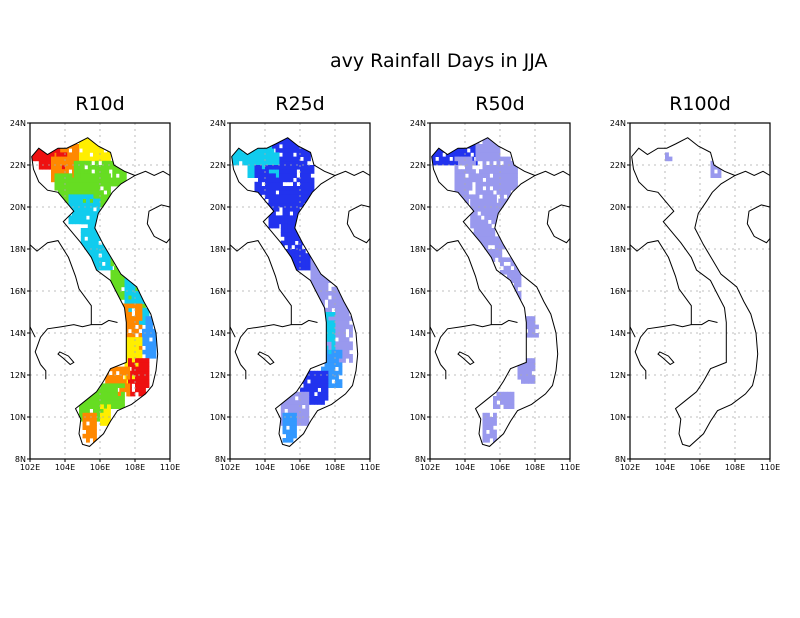 The image size is (800, 618). Describe the element at coordinates (500, 104) in the screenshot. I see `panel-title-r50d: R50d` at that location.